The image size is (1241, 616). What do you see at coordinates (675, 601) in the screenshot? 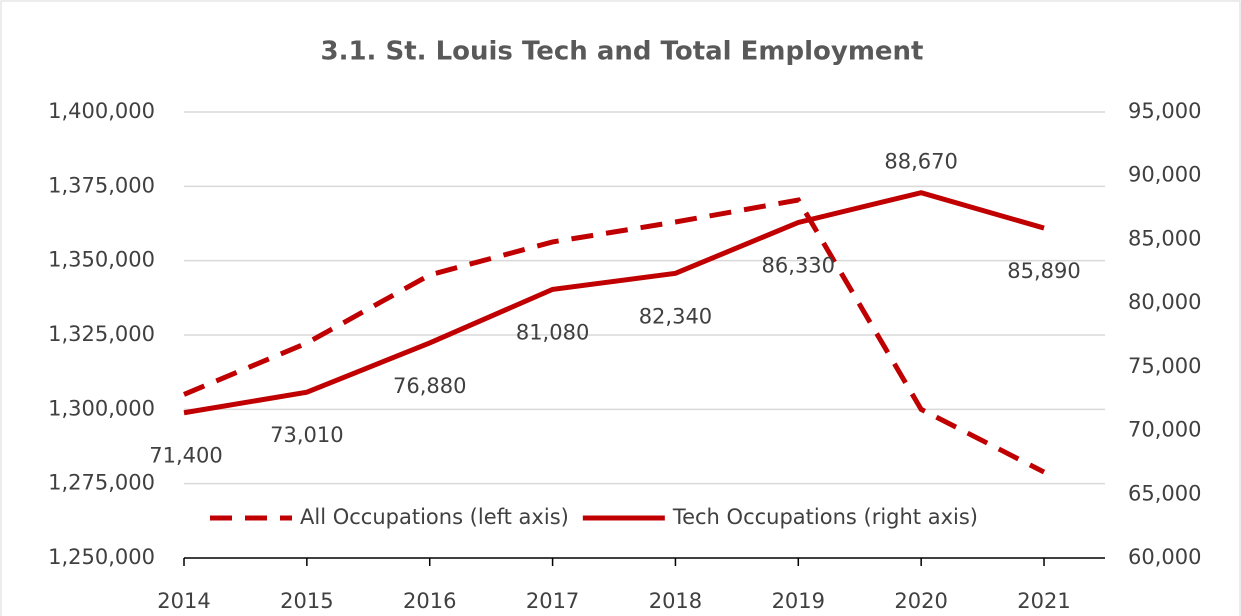
I see `x-tick-label: 2018` at bounding box center [675, 601].